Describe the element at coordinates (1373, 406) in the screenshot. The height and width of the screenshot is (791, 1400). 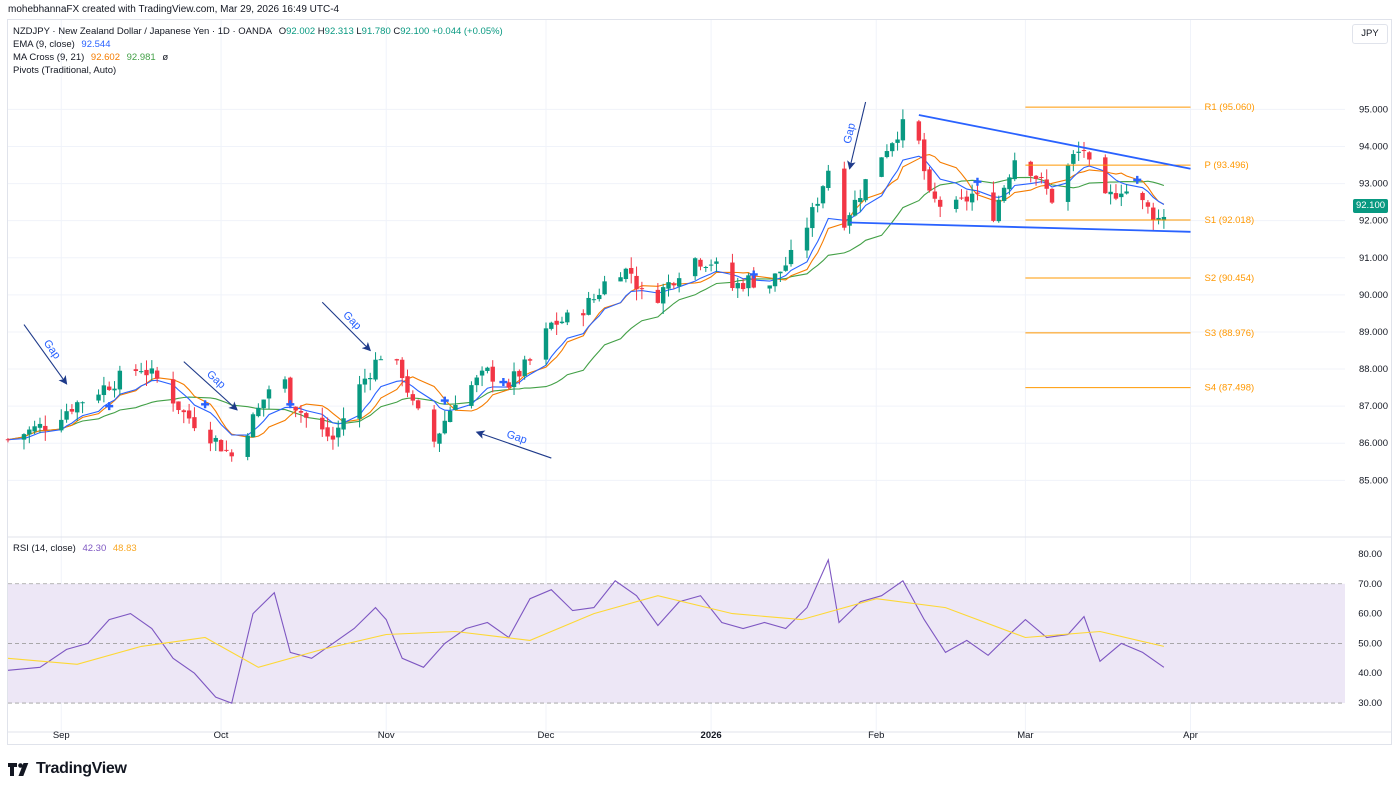
I see `price-axis-label: 87.000` at that location.